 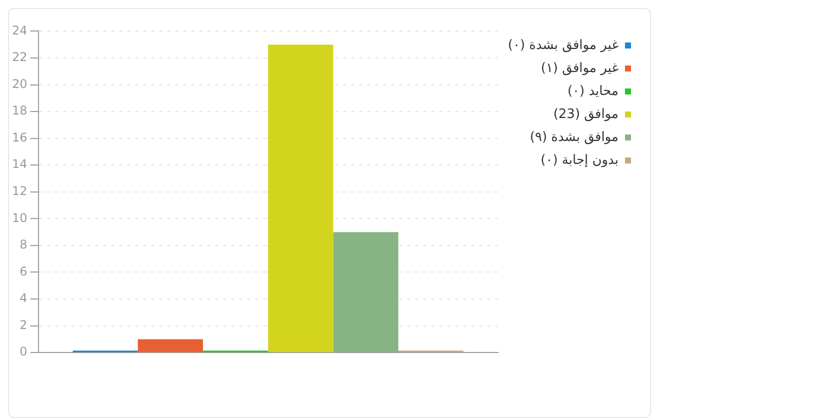 What do you see at coordinates (20, 83) in the screenshot?
I see `y-tick-label: 20` at bounding box center [20, 83].